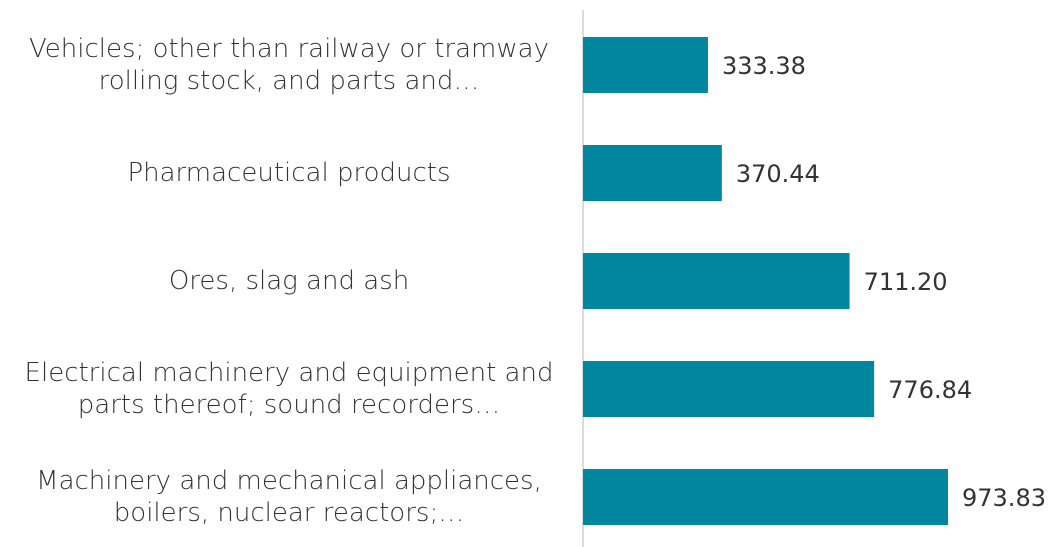 The height and width of the screenshot is (547, 1053). I want to click on value-label: 973.83, so click(1004, 498).